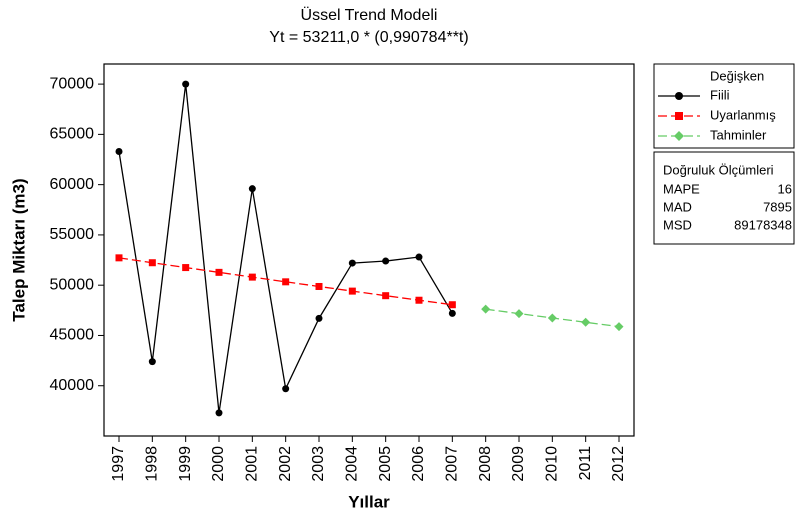 Image resolution: width=795 pixels, height=513 pixels. I want to click on x-tick-label: 1999, so click(185, 464).